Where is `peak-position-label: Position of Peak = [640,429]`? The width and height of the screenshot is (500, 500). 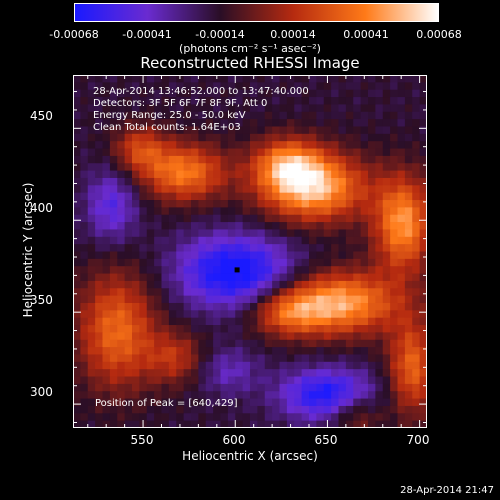 peak-position-label: Position of Peak = [640,429] is located at coordinates (166, 403).